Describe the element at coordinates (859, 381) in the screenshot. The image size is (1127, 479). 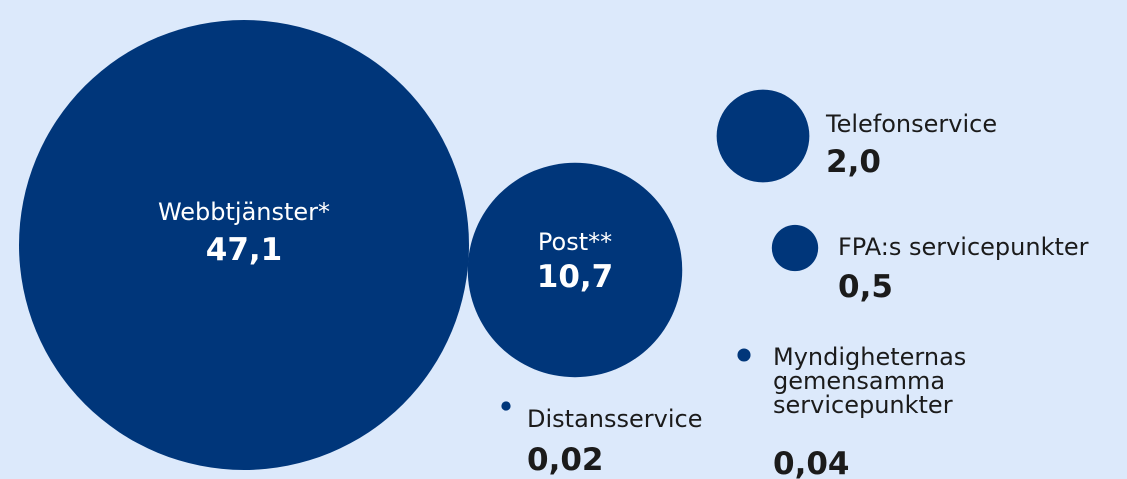
I see `bubble-label-myndigheternas-gemensamma-servicepunkter-line-2: gemensamma` at that location.